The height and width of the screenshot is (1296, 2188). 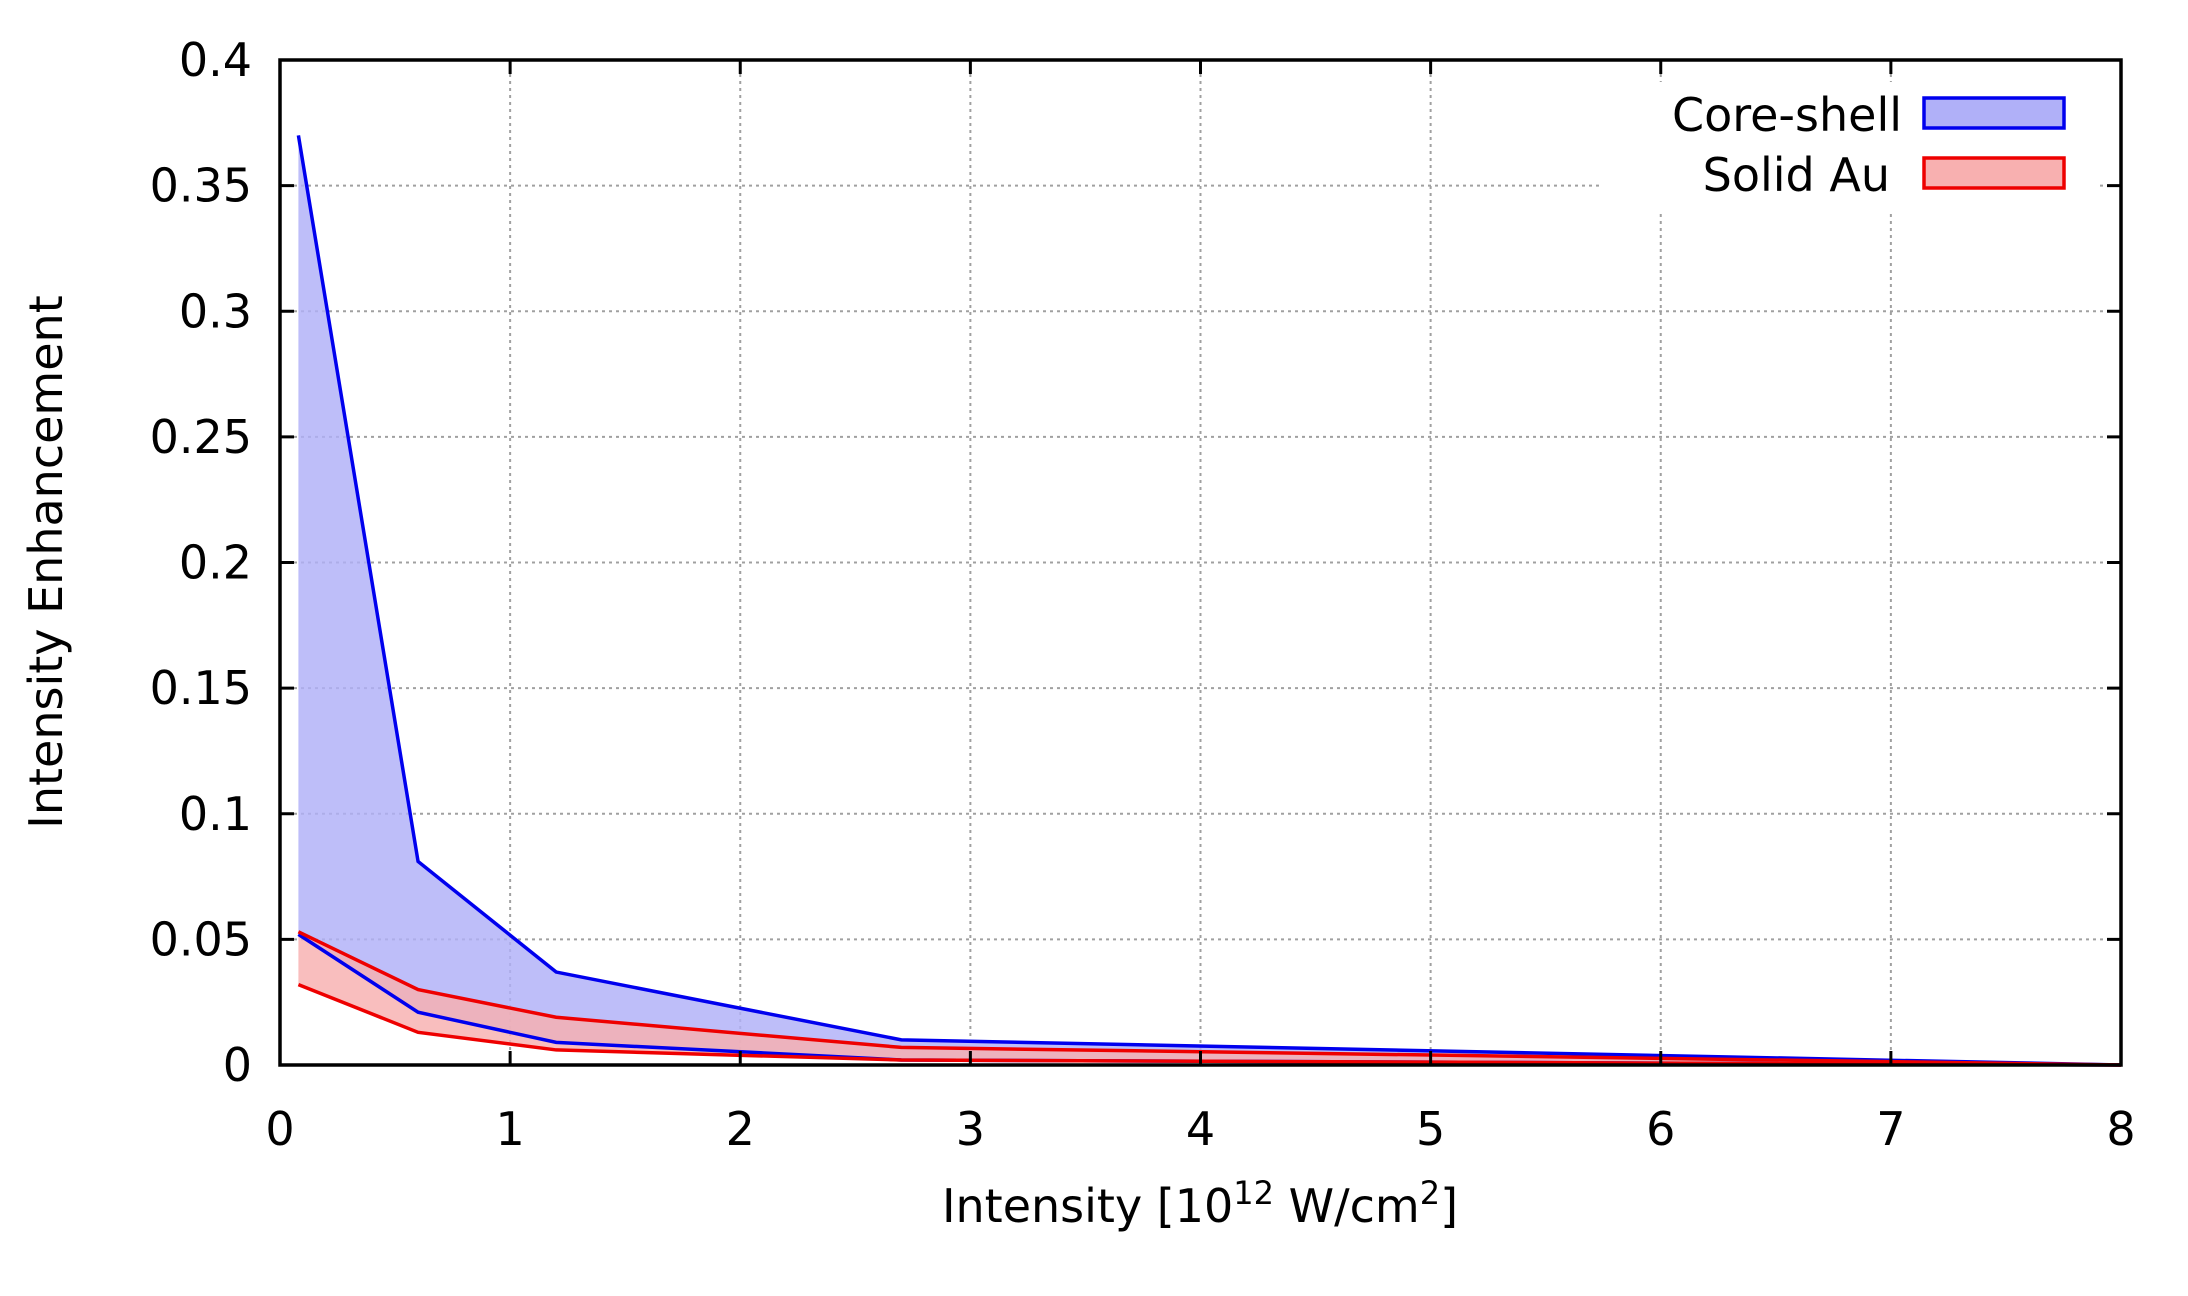 I want to click on legend-swatch-solid-au, so click(x=1994, y=173).